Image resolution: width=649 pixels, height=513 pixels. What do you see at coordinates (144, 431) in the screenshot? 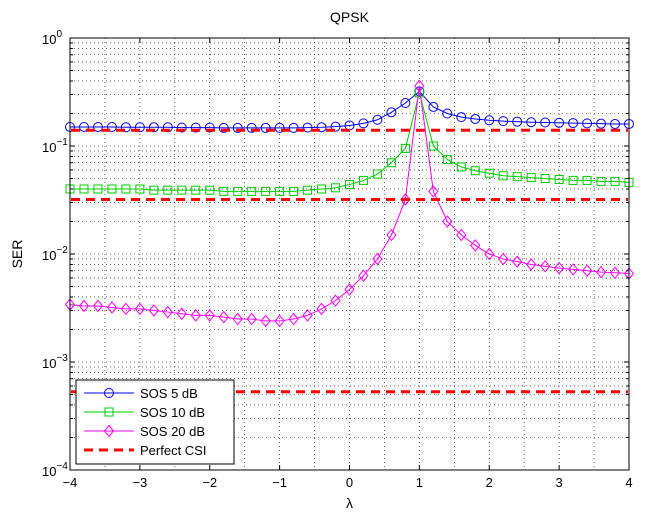
I see `legend-item: SOS 20 dB` at bounding box center [144, 431].